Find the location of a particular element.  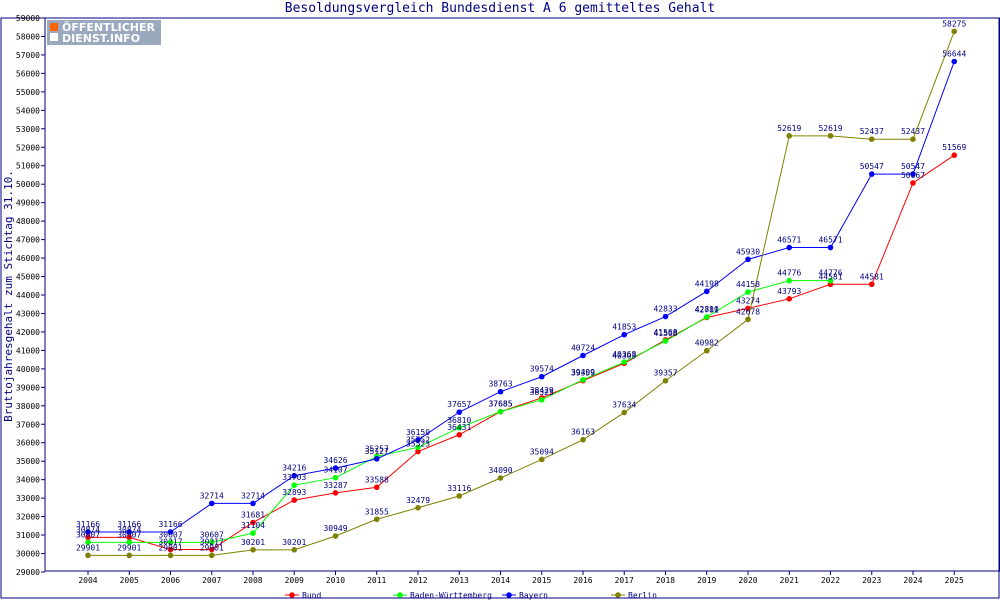

data-label-bayern: 31166 is located at coordinates (129, 524).